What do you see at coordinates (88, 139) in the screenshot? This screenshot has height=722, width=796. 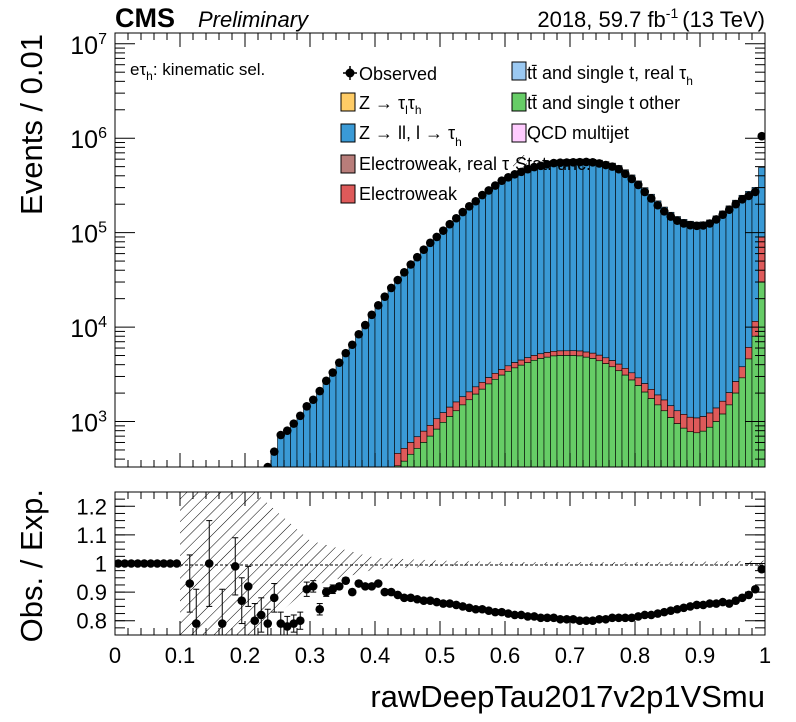 I see `y-tick-label: 10⁶` at bounding box center [88, 139].